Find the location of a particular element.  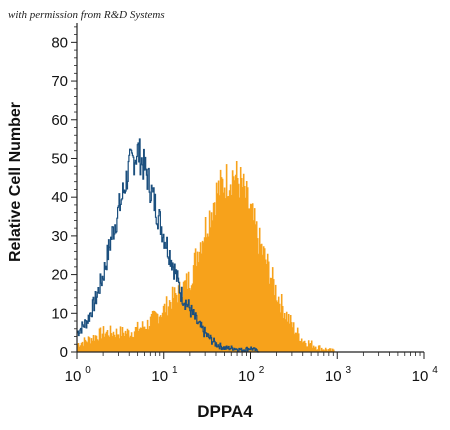

permission-note: with permission from R&D Systems is located at coordinates (86, 15).